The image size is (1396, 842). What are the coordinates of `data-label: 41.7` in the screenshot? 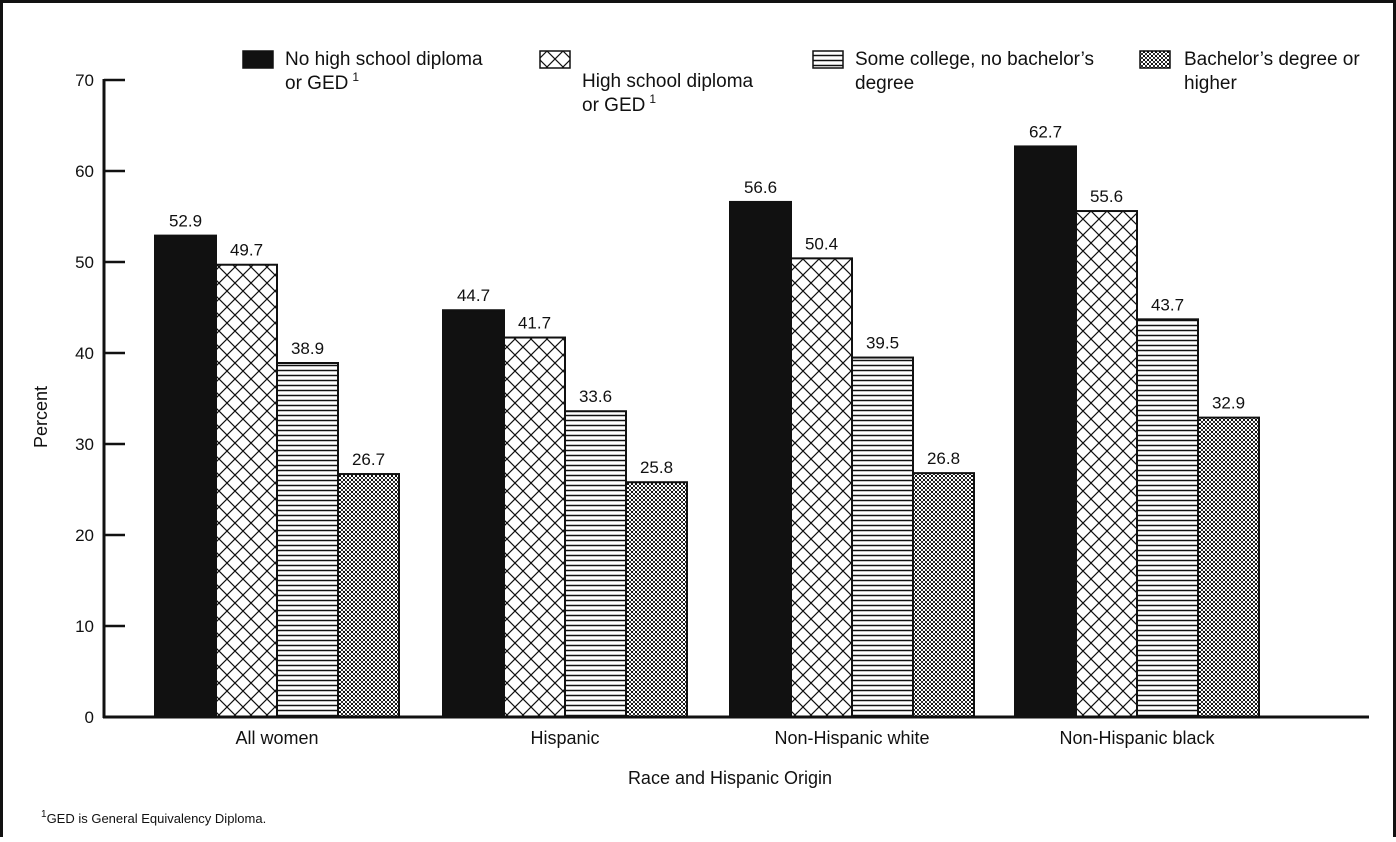 It's located at (534, 323).